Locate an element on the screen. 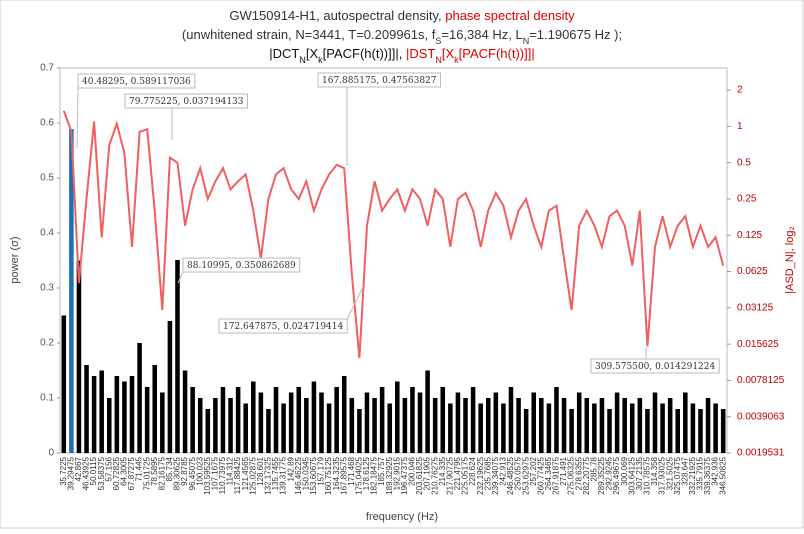 The image size is (804, 534). y2-tick-label: 0.0019531 is located at coordinates (761, 453).